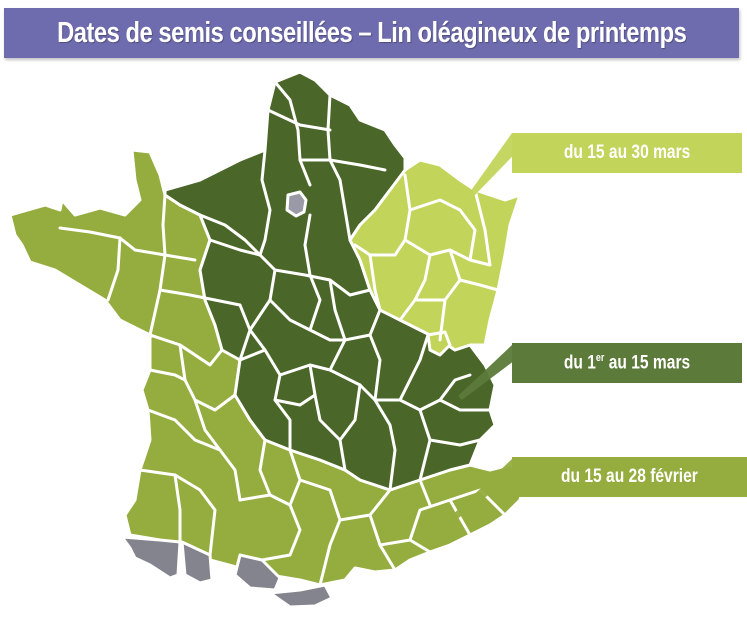  I want to click on zone-paris-grey, so click(296, 204).